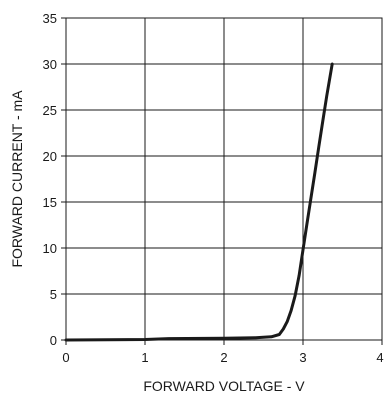  Describe the element at coordinates (50, 156) in the screenshot. I see `y-tick-label: 20` at that location.